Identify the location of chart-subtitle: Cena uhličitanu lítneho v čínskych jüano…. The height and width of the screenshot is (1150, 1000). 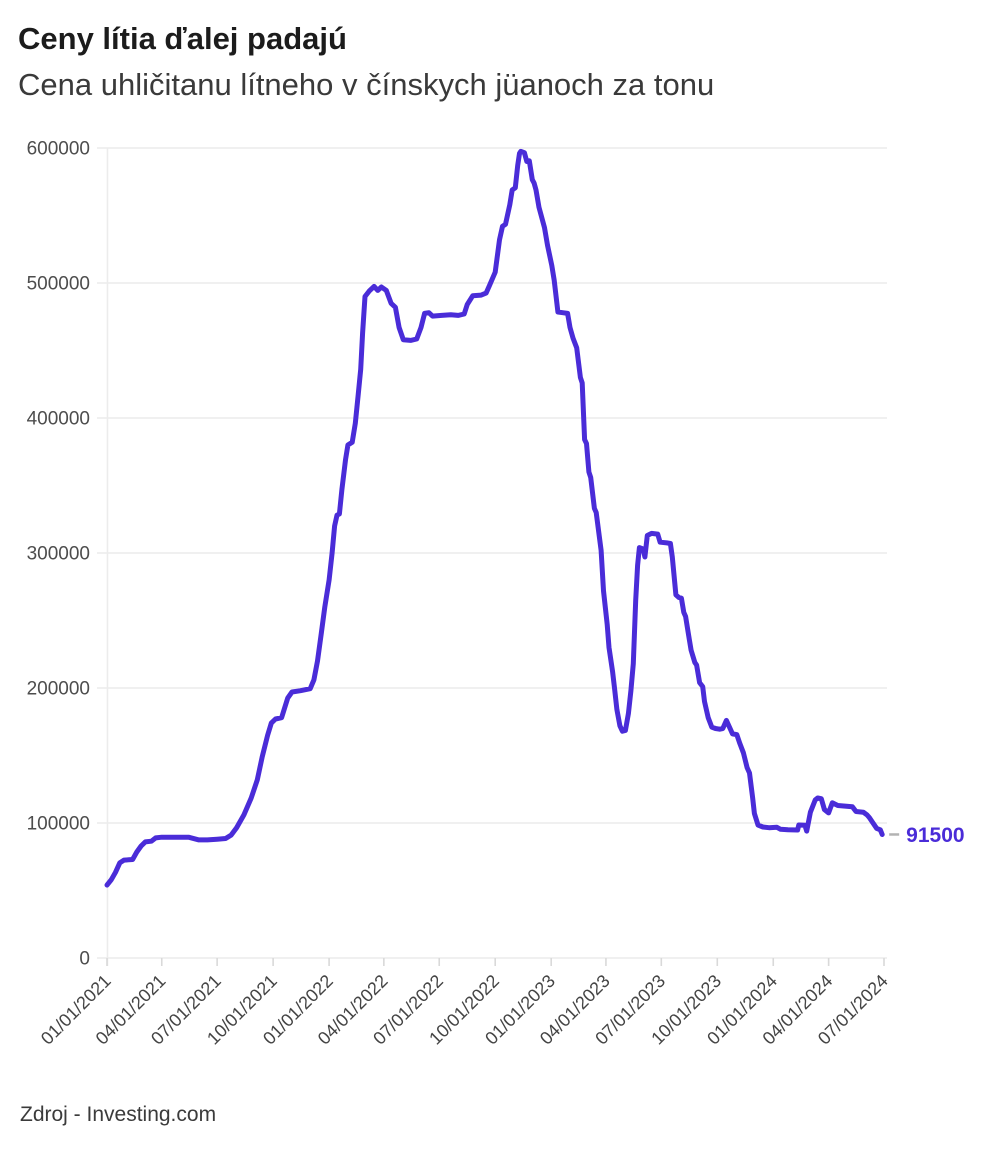
(366, 85).